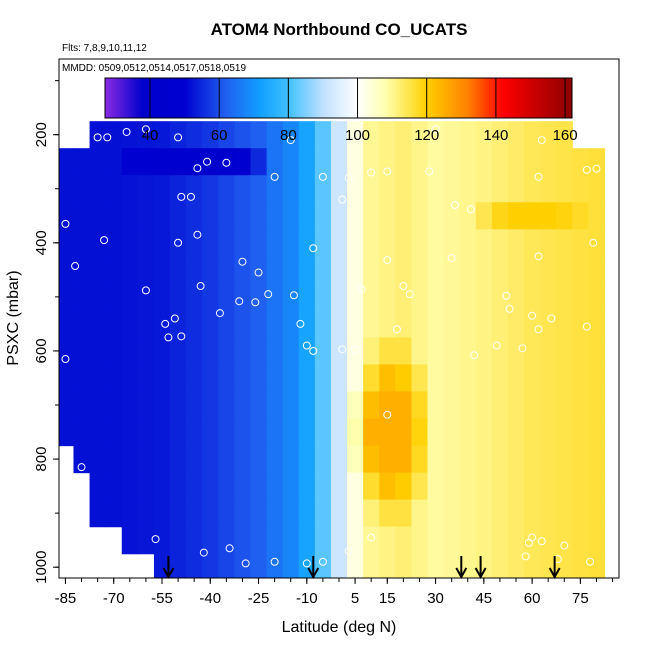  What do you see at coordinates (114, 598) in the screenshot?
I see `x-tick-label: -70` at bounding box center [114, 598].